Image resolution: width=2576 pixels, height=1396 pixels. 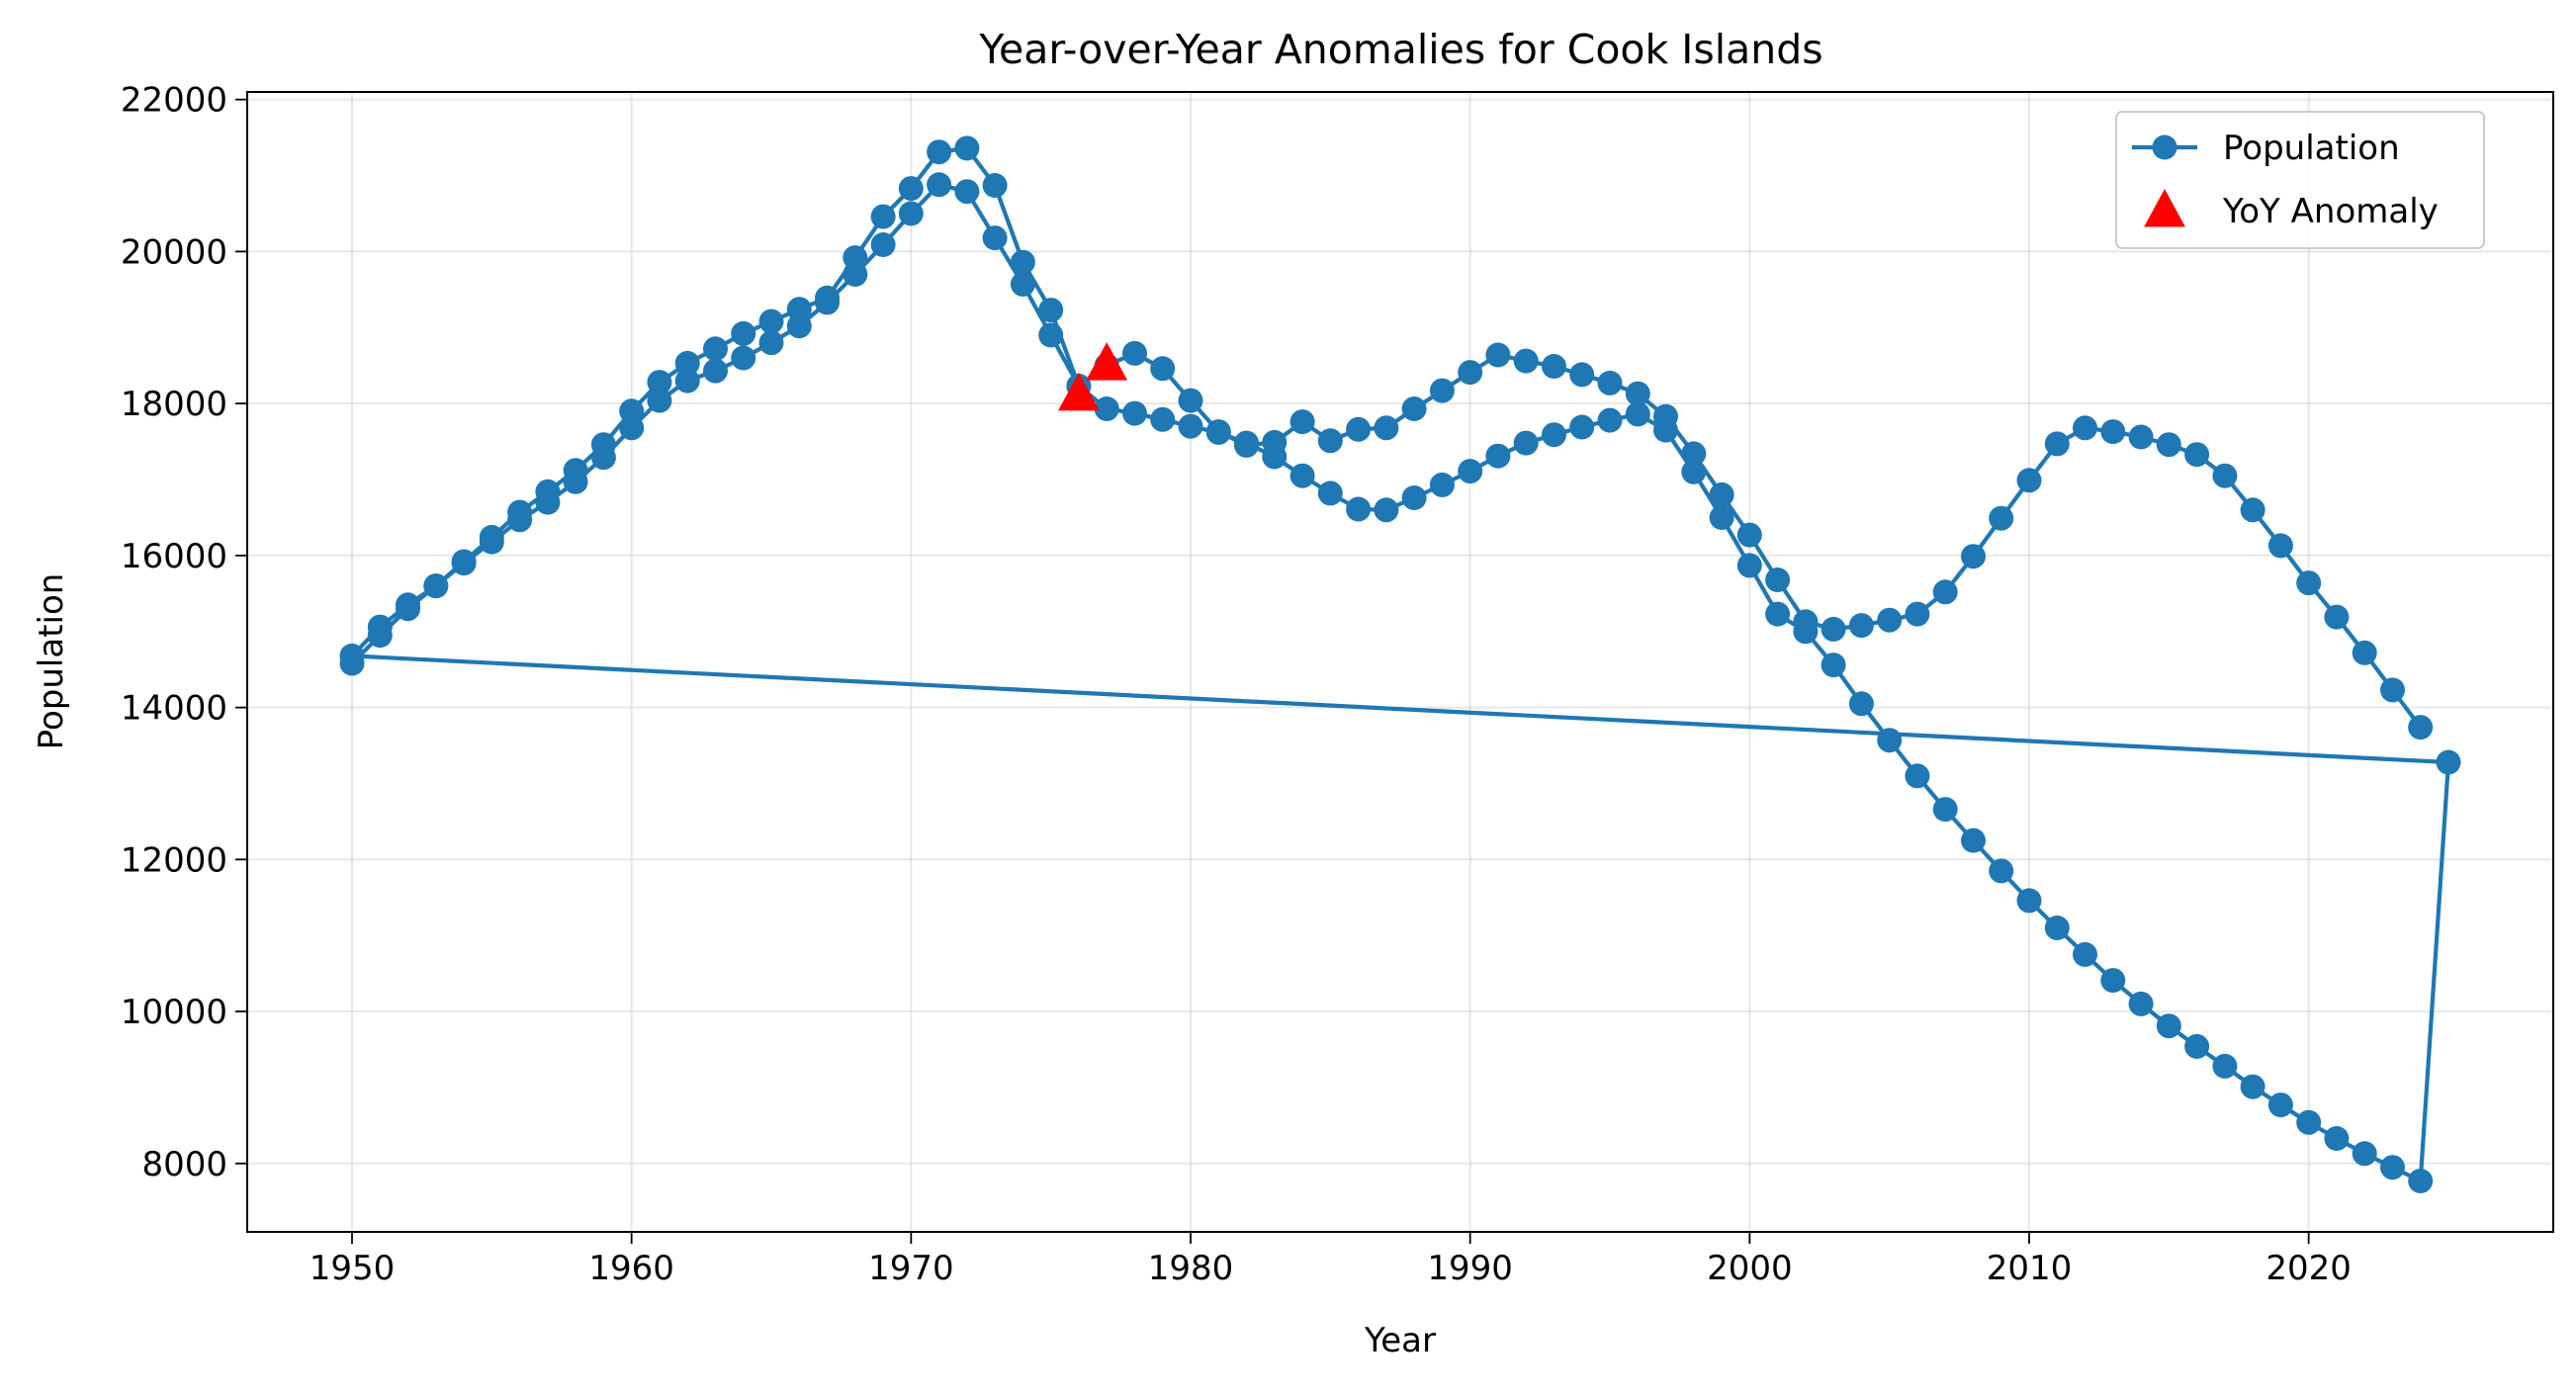 I want to click on series-yoy-anomaly, so click(x=1093, y=376).